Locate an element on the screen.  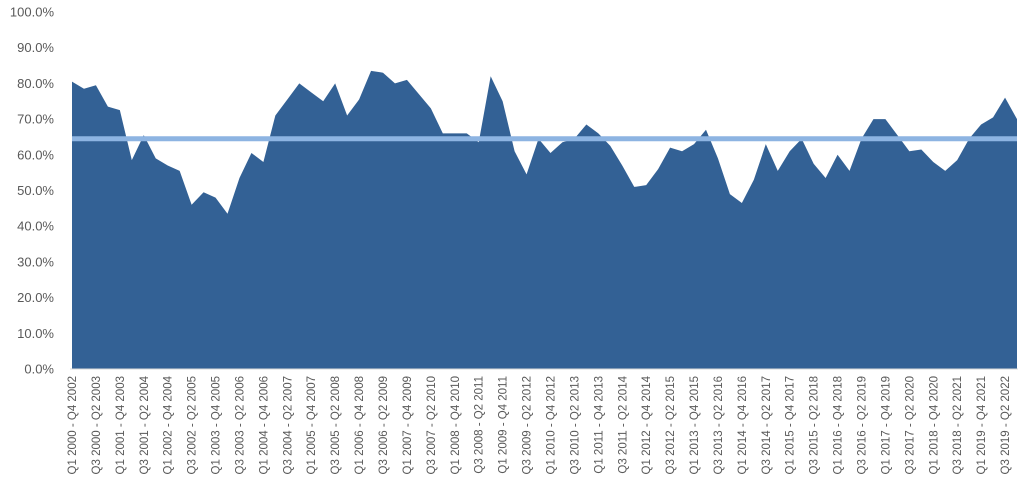
x-tick-label: Q3 2010 - Q2 2013 is located at coordinates (575, 425).